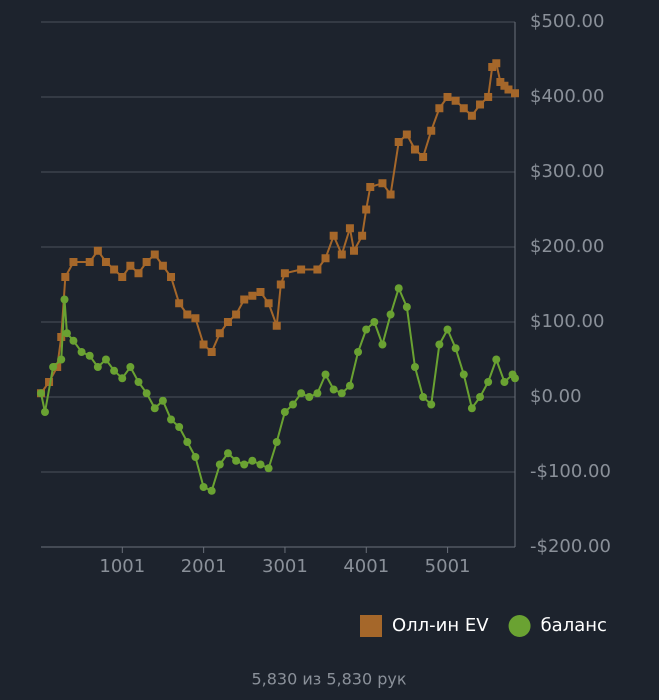 This screenshot has width=659, height=700. I want to click on y-tick-label: $400.00, so click(567, 96).